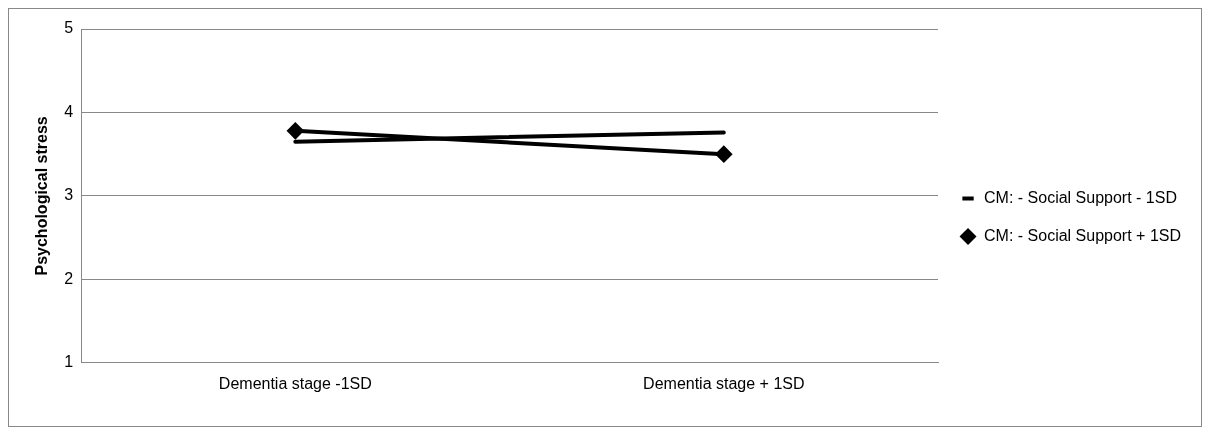 The width and height of the screenshot is (1210, 435). Describe the element at coordinates (69, 195) in the screenshot. I see `y-tick-label: 3` at that location.